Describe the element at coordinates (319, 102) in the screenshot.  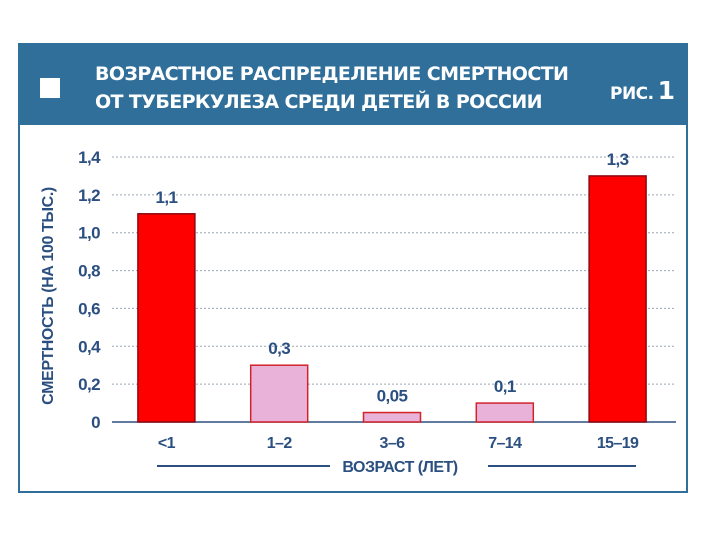
I see `chart-title-line-2: ОТ ТУБЕРКУЛЕЗА СРЕДИ ДЕТЕЙ В РОССИИ` at that location.